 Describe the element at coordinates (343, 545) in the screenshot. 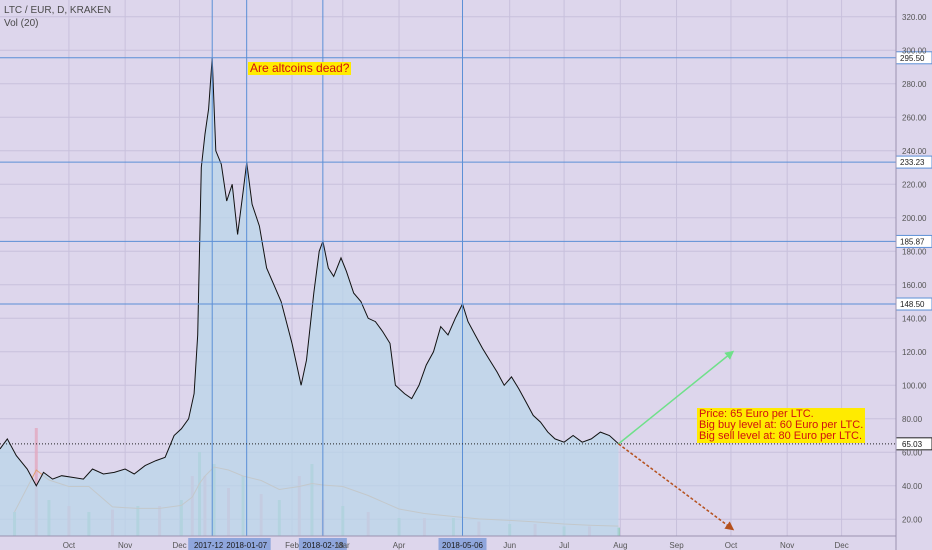

I see `x-tick-label: Mar` at that location.